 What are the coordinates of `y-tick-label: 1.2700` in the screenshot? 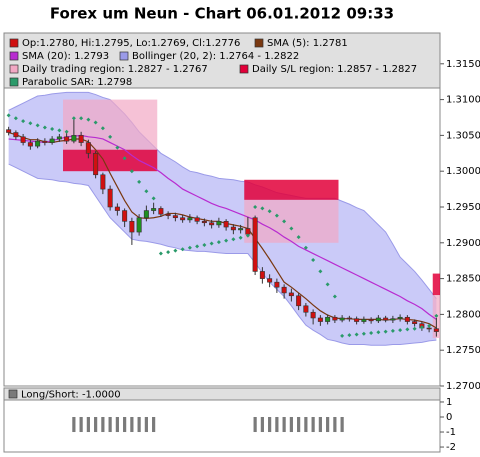 It's located at (463, 386).